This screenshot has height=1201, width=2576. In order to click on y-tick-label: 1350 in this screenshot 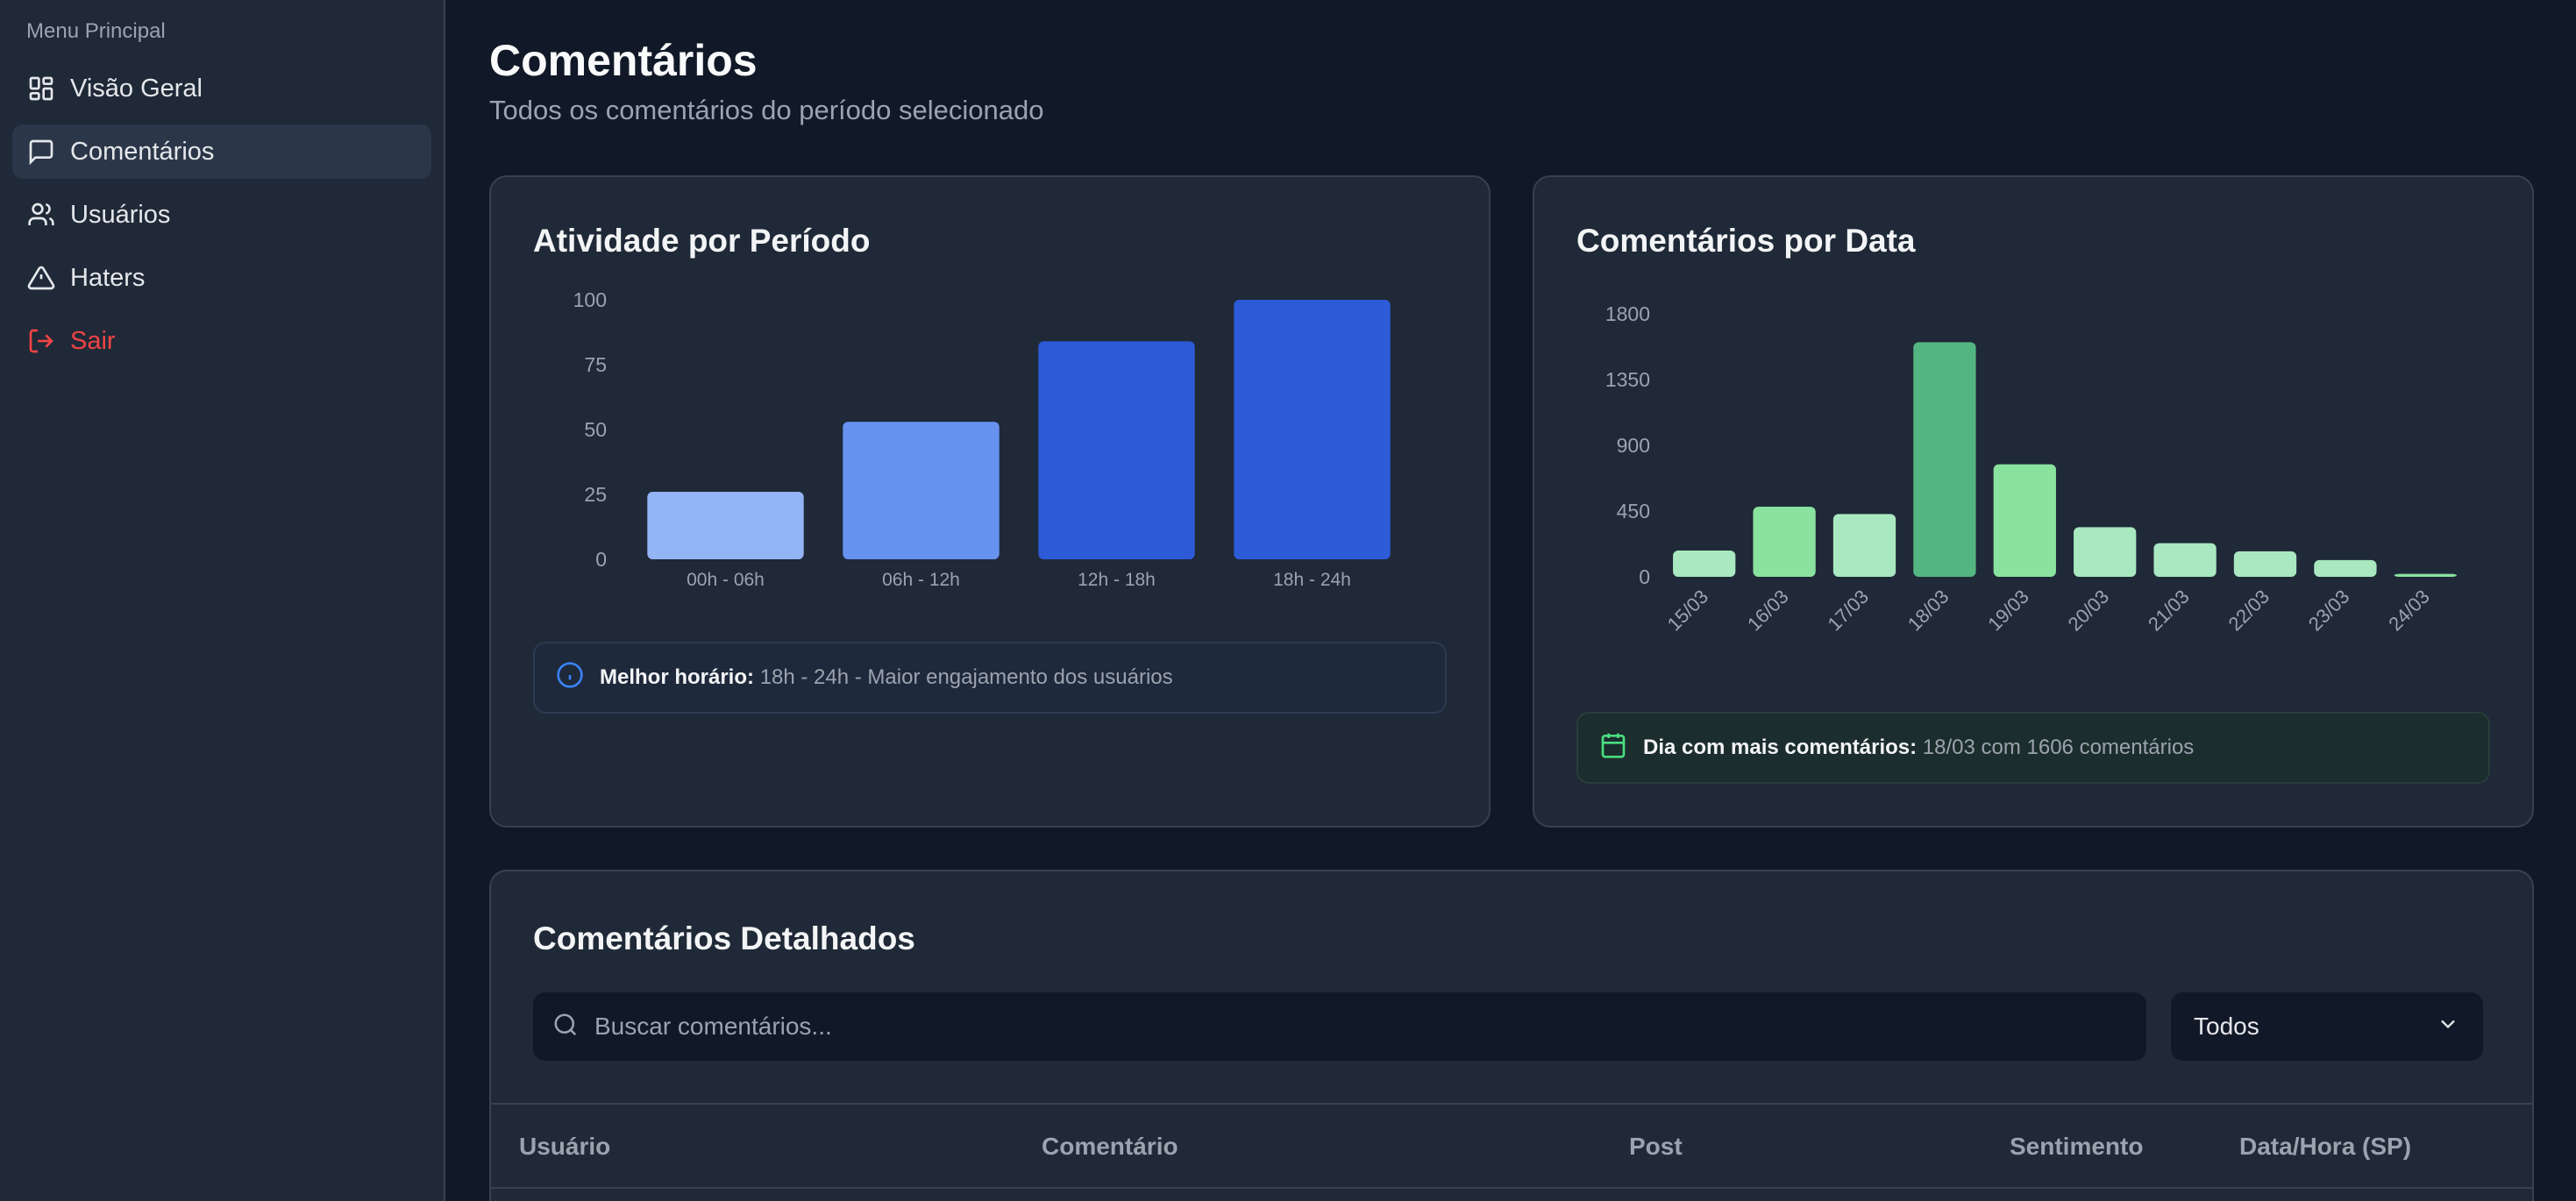, I will do `click(1627, 379)`.